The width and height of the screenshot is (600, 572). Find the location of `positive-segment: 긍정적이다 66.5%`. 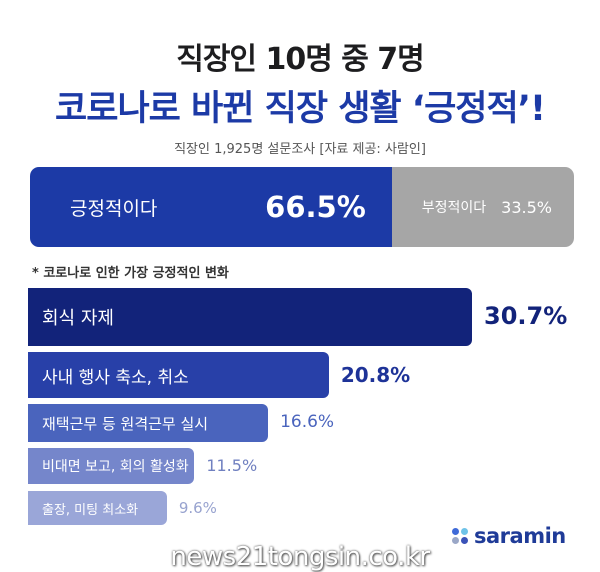

positive-segment: 긍정적이다 66.5% is located at coordinates (211, 207).